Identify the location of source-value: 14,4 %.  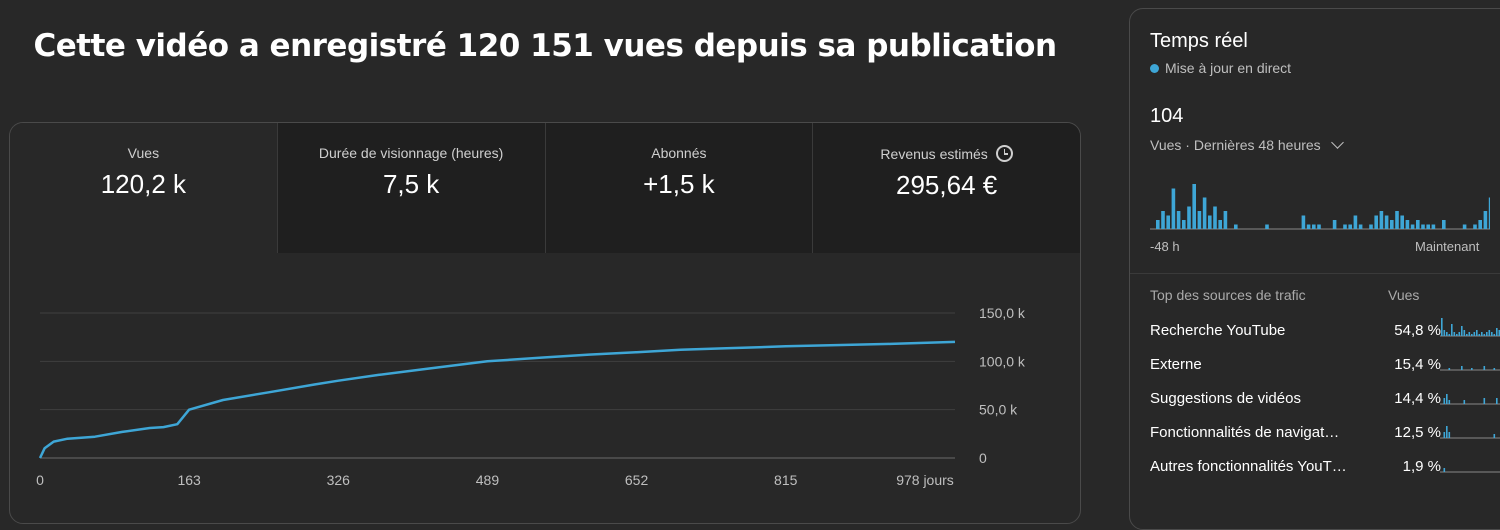
(1398, 398).